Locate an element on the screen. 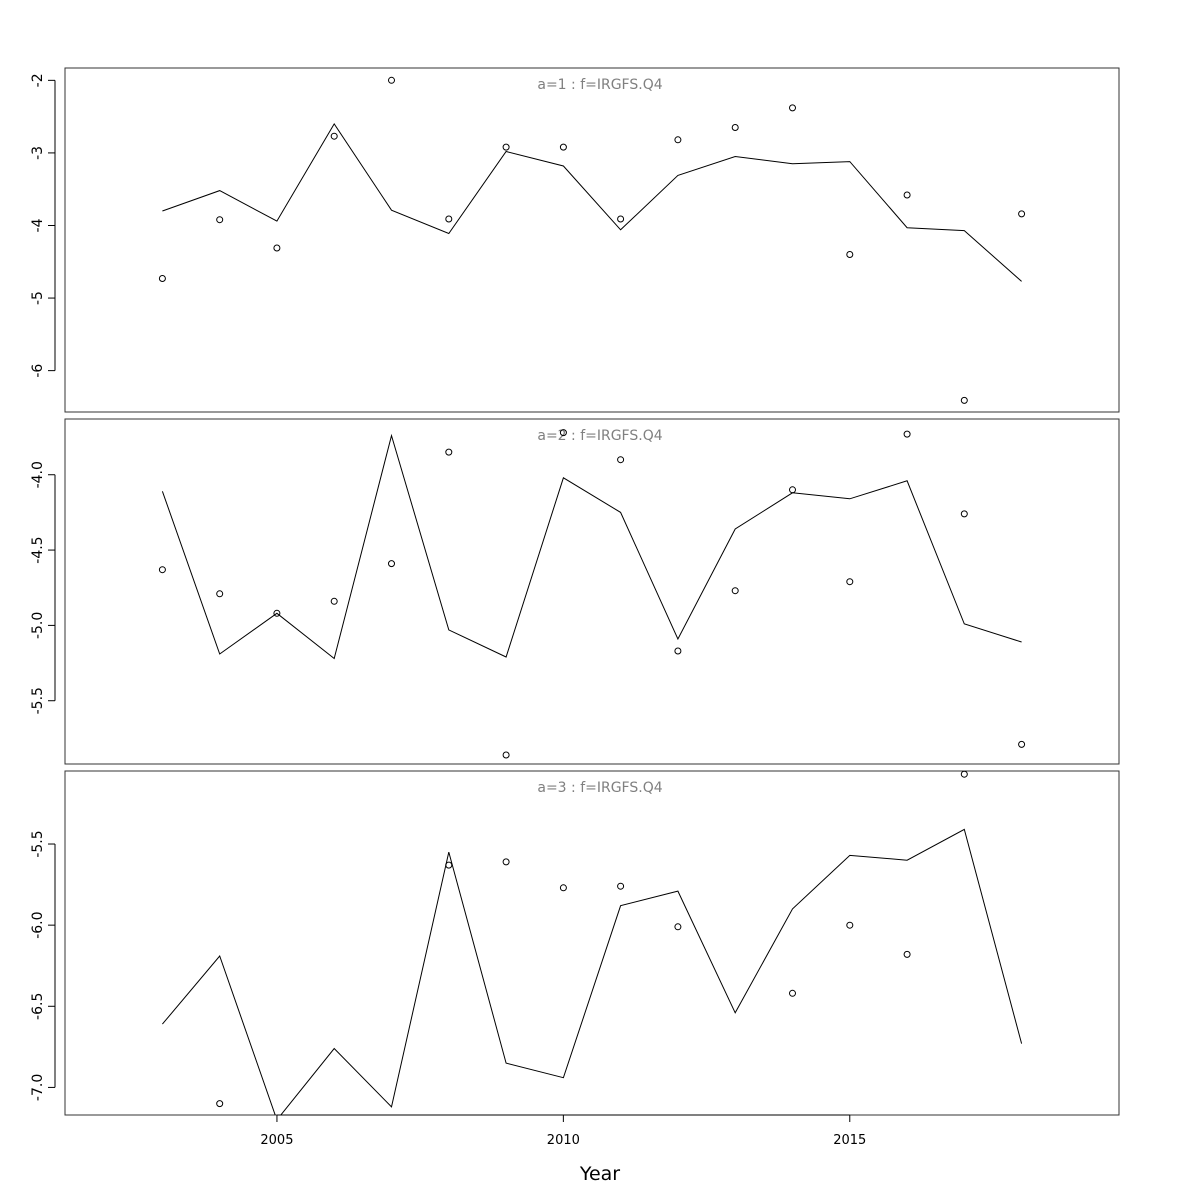 This screenshot has height=1200, width=1200. y-tick-label: -5 is located at coordinates (38, 298).